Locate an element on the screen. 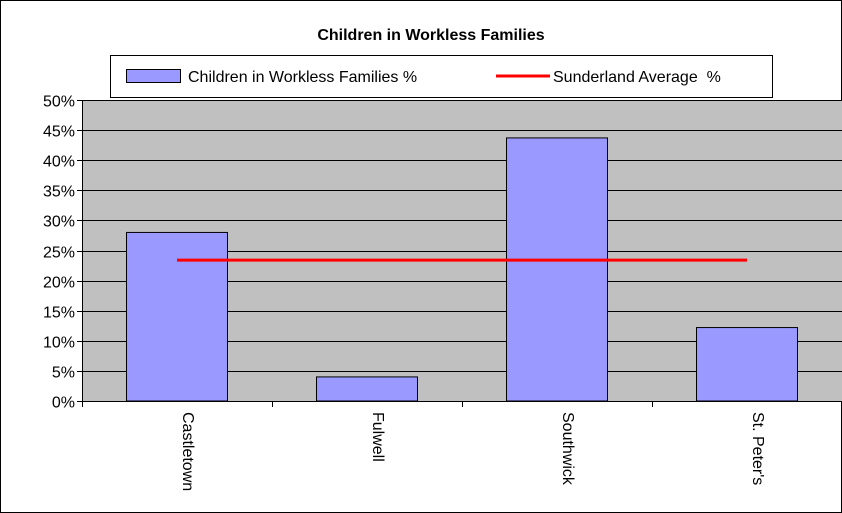  y-tick-label: 25% is located at coordinates (59, 253).